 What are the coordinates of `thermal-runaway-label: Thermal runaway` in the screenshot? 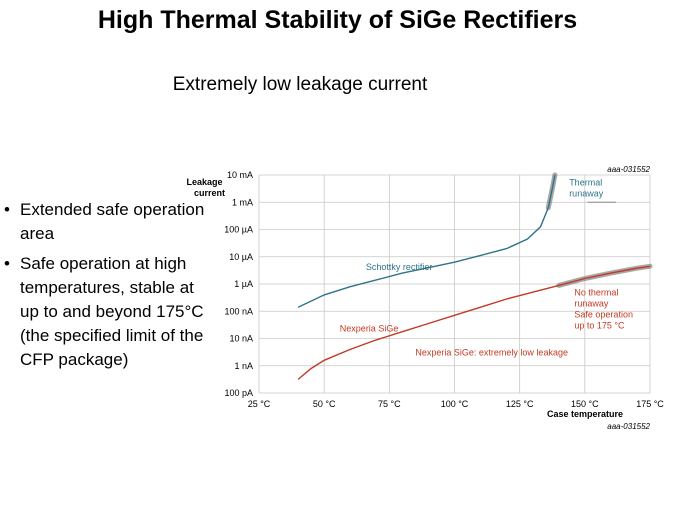 It's located at (586, 187).